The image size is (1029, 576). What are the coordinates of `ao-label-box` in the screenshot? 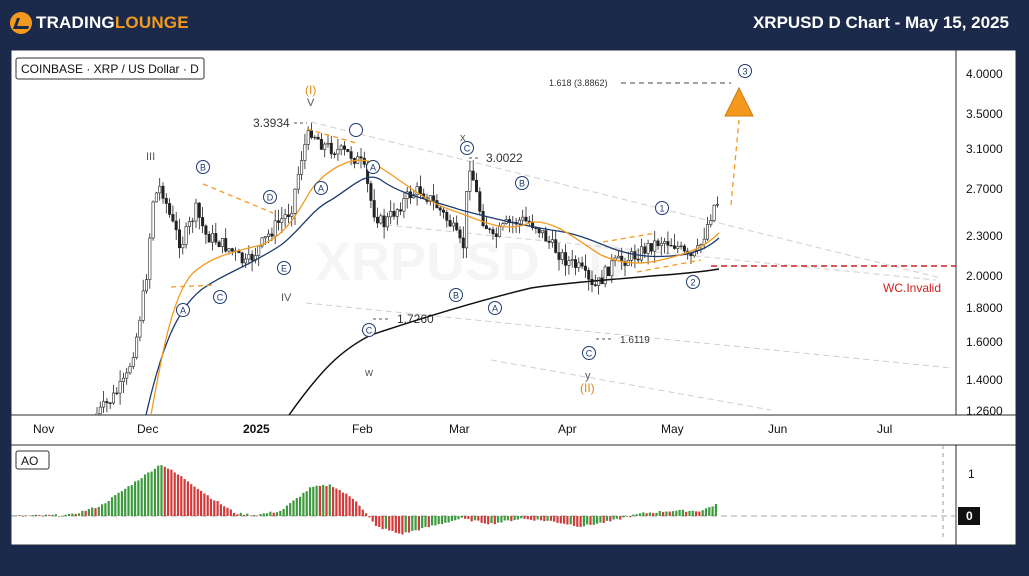 It's located at (32, 460).